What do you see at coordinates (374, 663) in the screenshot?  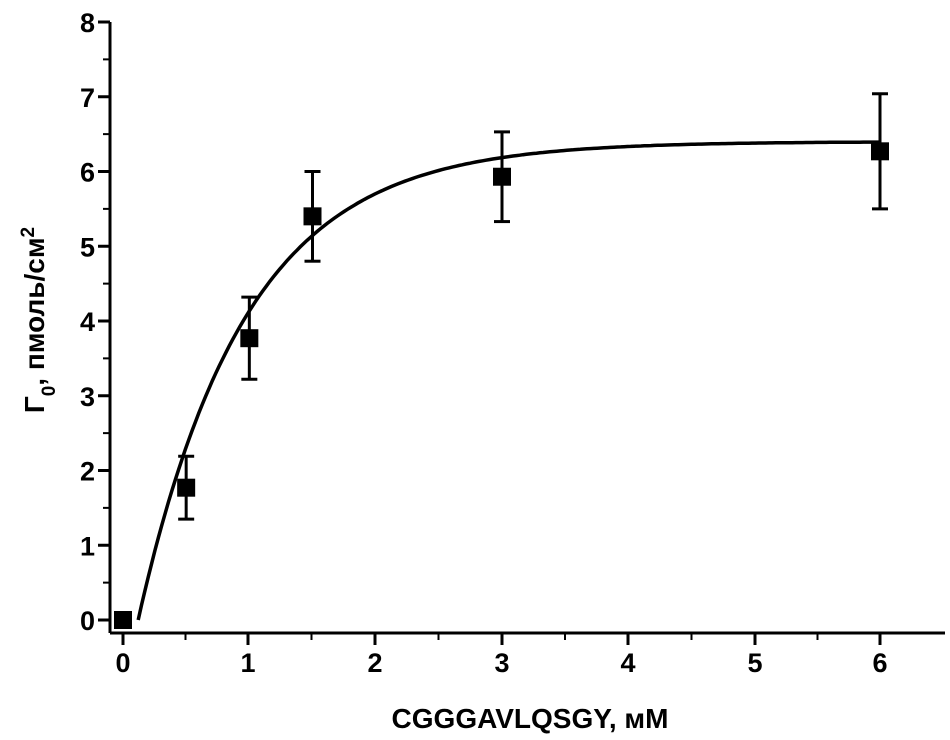 I see `x-tick-label: 2` at bounding box center [374, 663].